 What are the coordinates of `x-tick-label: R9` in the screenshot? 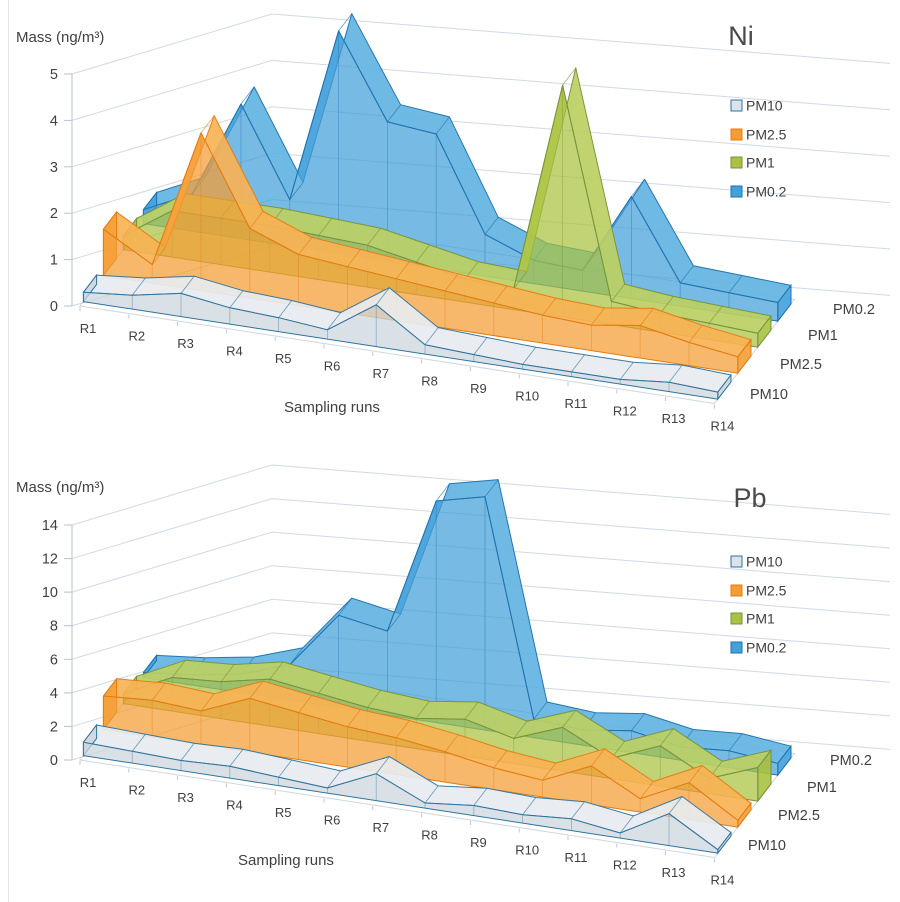 It's located at (478, 388).